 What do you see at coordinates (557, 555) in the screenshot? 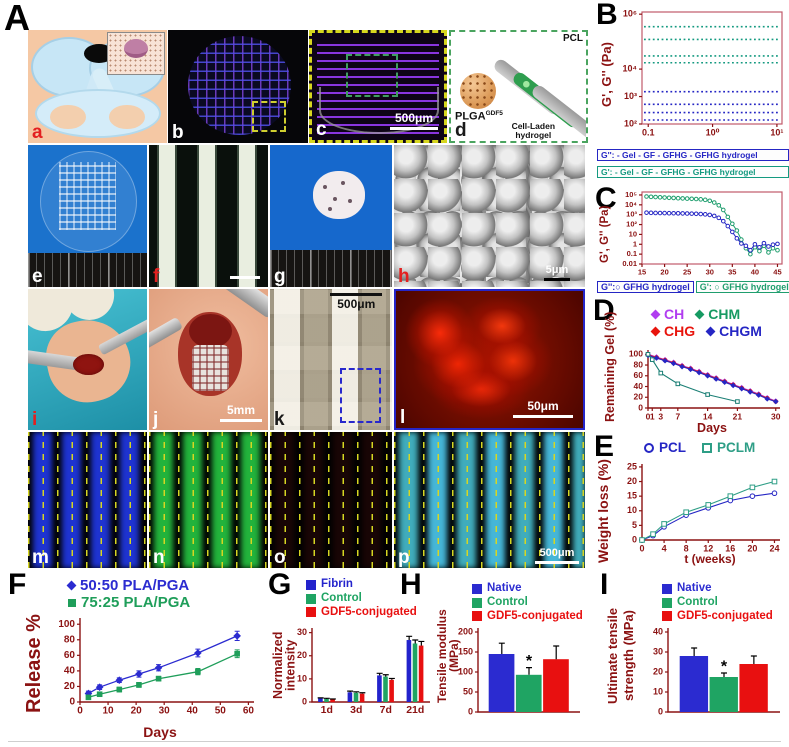
I see `scale-bar: 500μm` at bounding box center [557, 555].